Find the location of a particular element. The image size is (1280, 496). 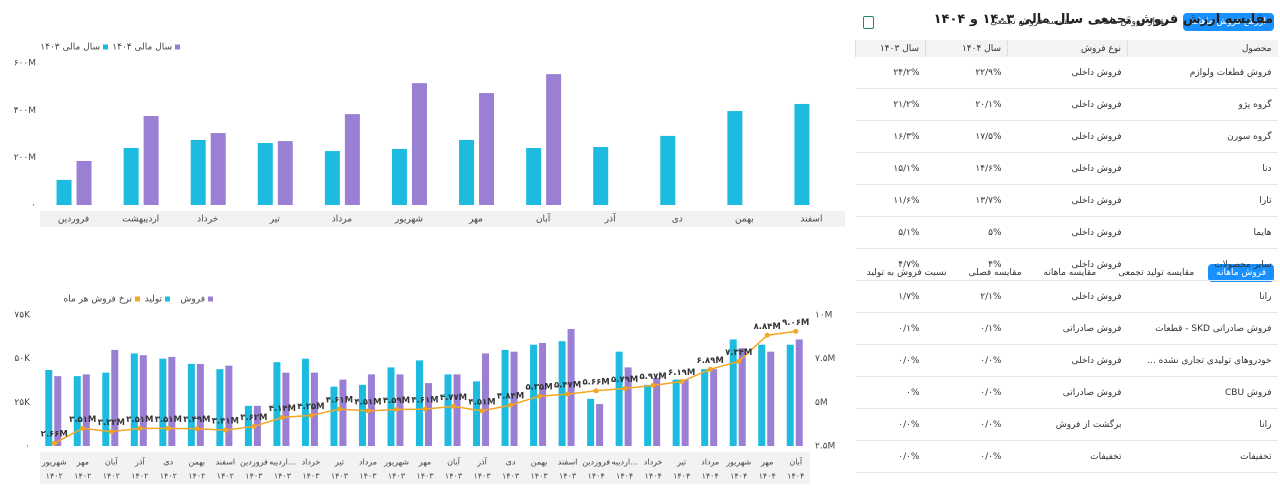

data-label: ۶.۸۹M is located at coordinates (710, 361).